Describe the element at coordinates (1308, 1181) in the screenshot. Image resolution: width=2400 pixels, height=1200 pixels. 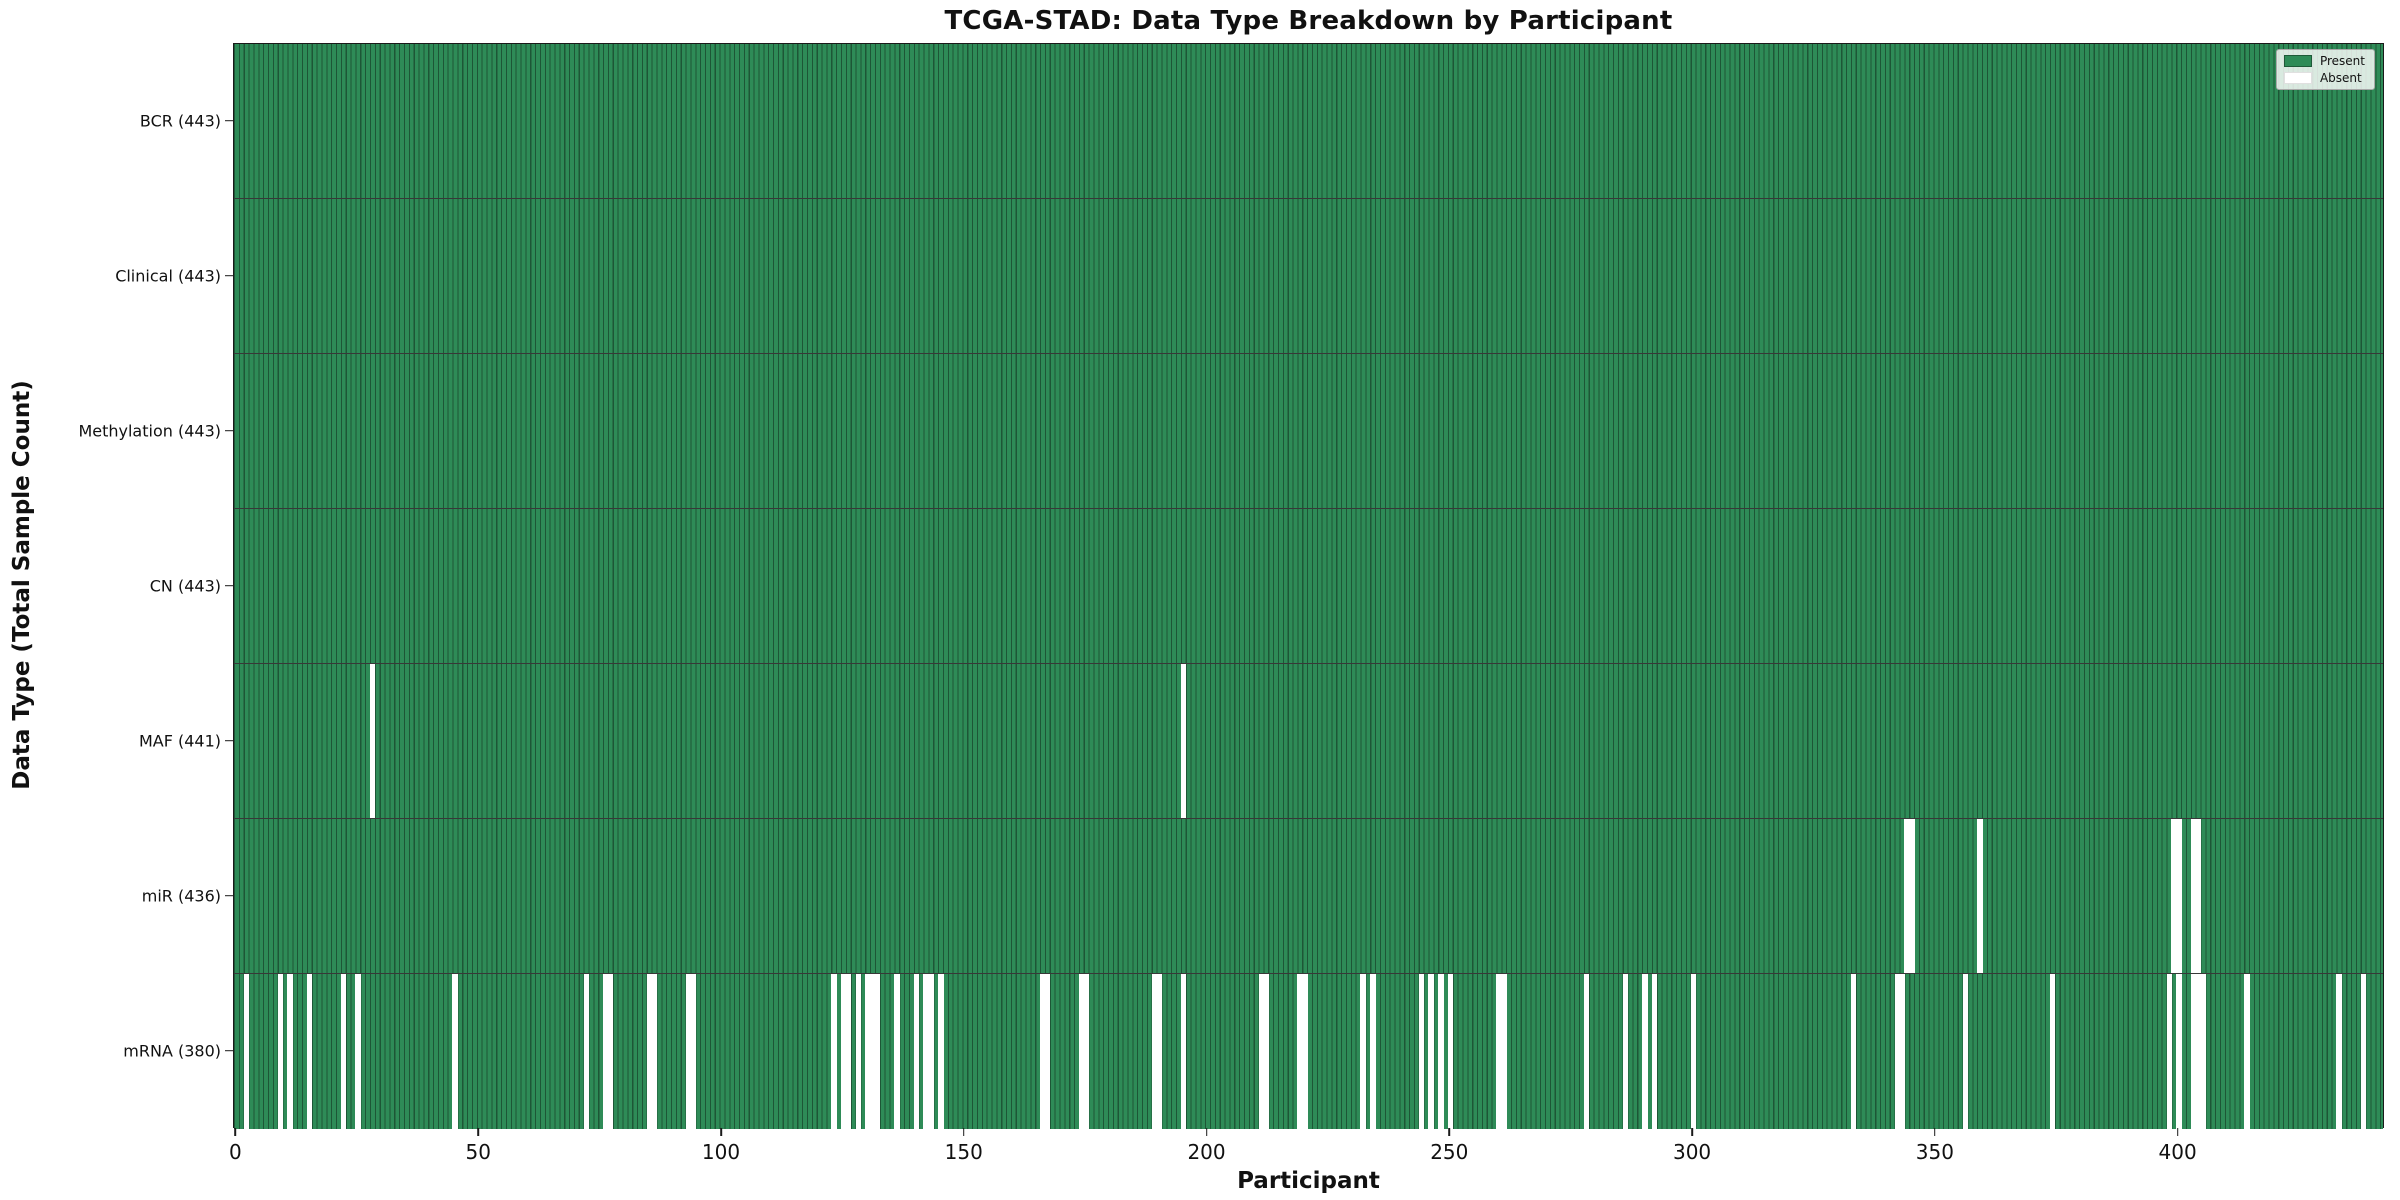
I see `x-axis-label: Participant` at that location.